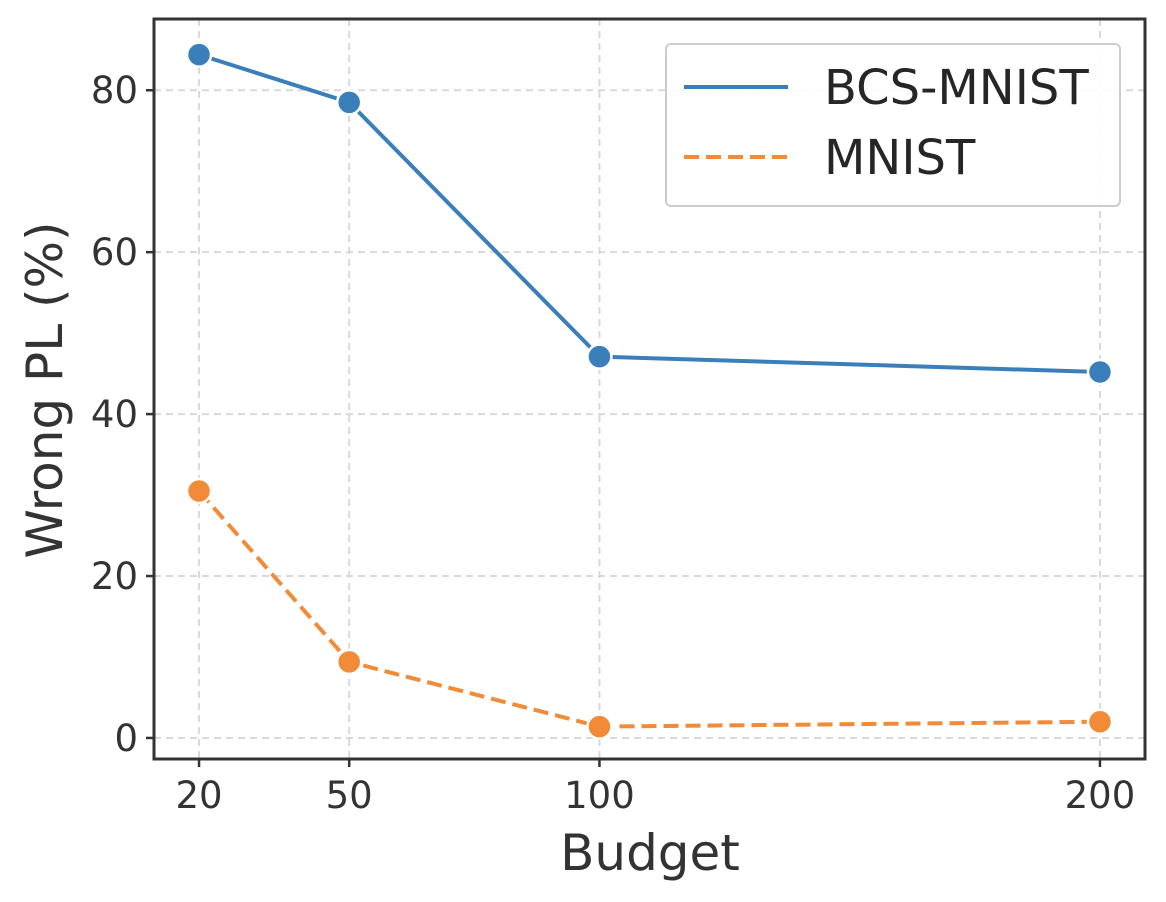 Image resolution: width=1166 pixels, height=902 pixels. What do you see at coordinates (650, 853) in the screenshot?
I see `x-axis-label: Budget` at bounding box center [650, 853].